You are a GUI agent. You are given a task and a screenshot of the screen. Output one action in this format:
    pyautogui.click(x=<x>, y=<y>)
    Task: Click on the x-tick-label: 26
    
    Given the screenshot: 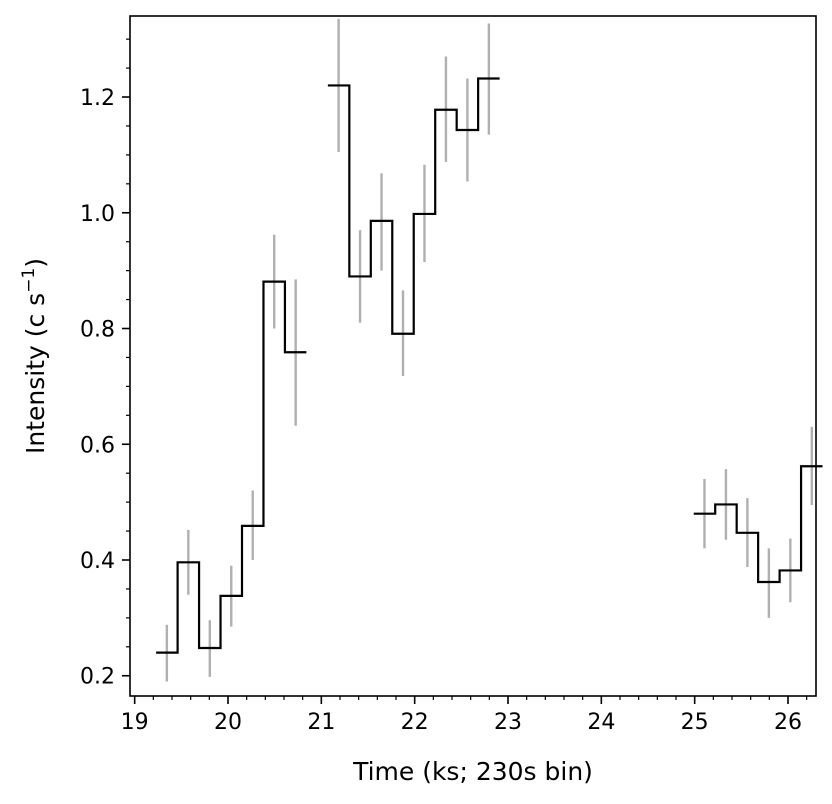 What is the action you would take?
    pyautogui.click(x=788, y=722)
    